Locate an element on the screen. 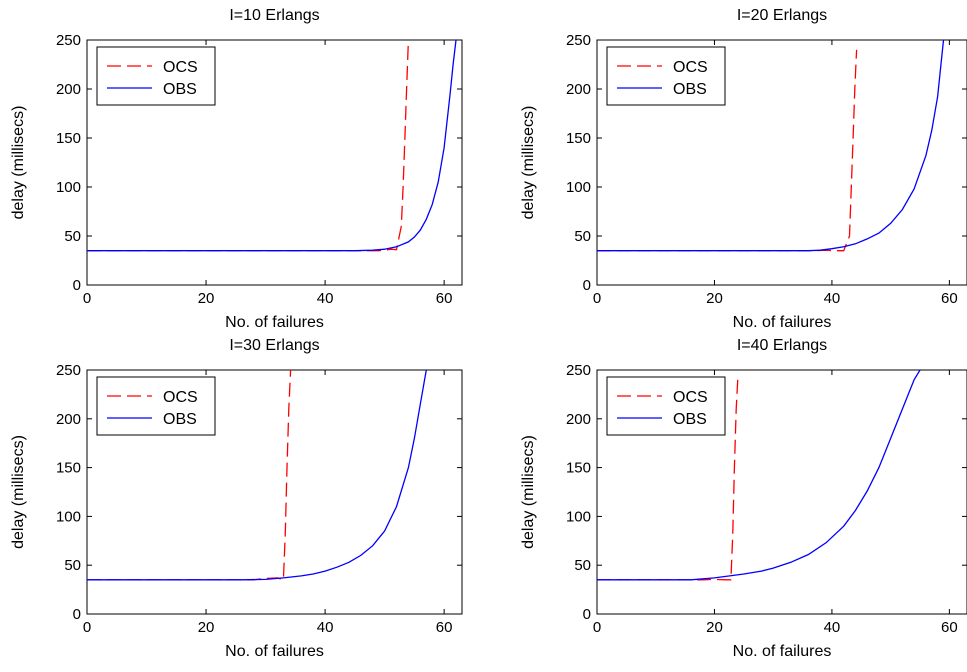  panel-title: I=10 Erlangs is located at coordinates (274, 15).